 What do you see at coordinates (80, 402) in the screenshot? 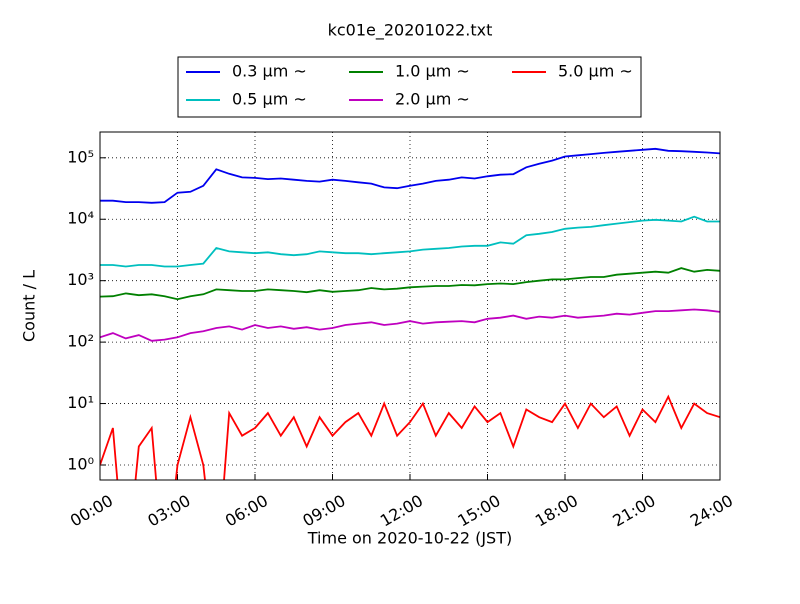
I see `y-tick-label: 10¹` at bounding box center [80, 402].